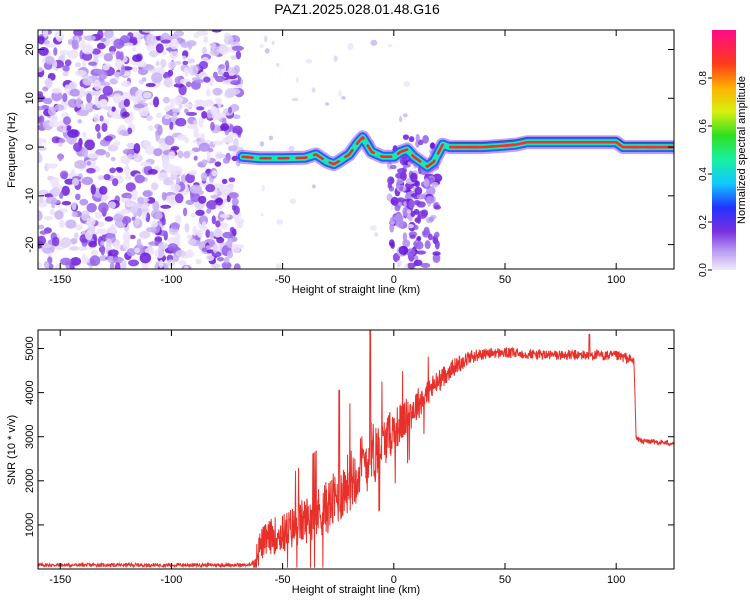 This screenshot has width=750, height=600. I want to click on snr-xtick-label: 0, so click(394, 580).